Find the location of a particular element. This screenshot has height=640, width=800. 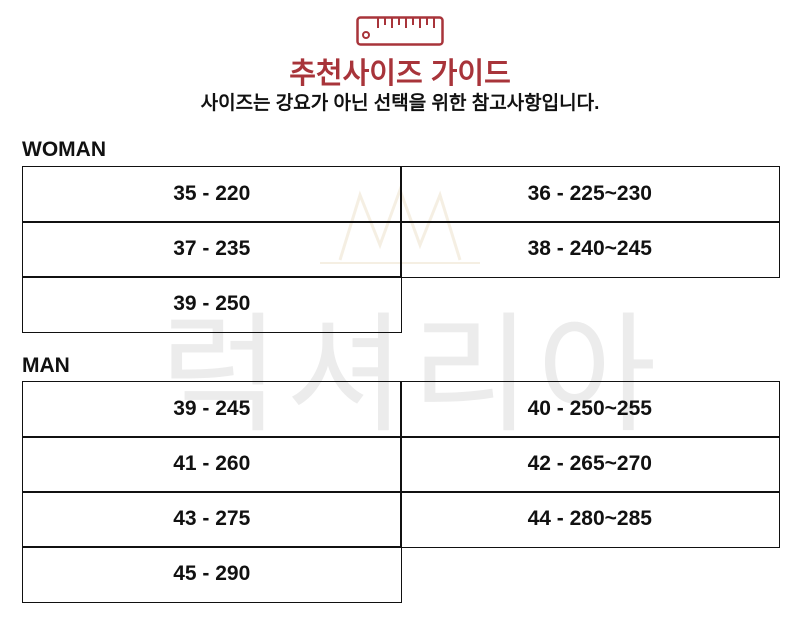

size-cell: 45 - 290 is located at coordinates (212, 574).